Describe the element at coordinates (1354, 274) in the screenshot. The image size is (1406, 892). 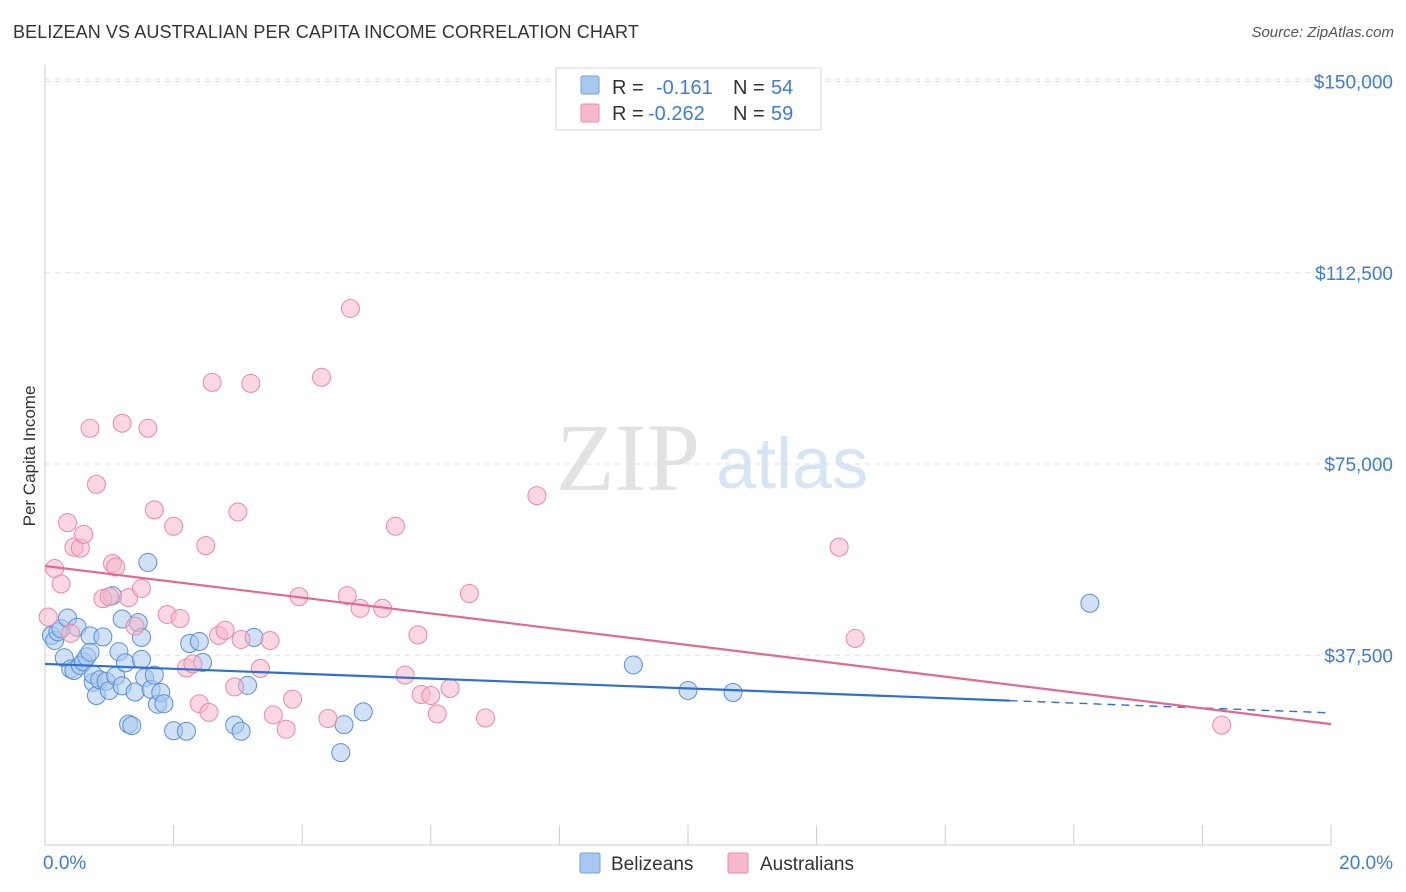
I see `y-tick-label: $112,500` at that location.